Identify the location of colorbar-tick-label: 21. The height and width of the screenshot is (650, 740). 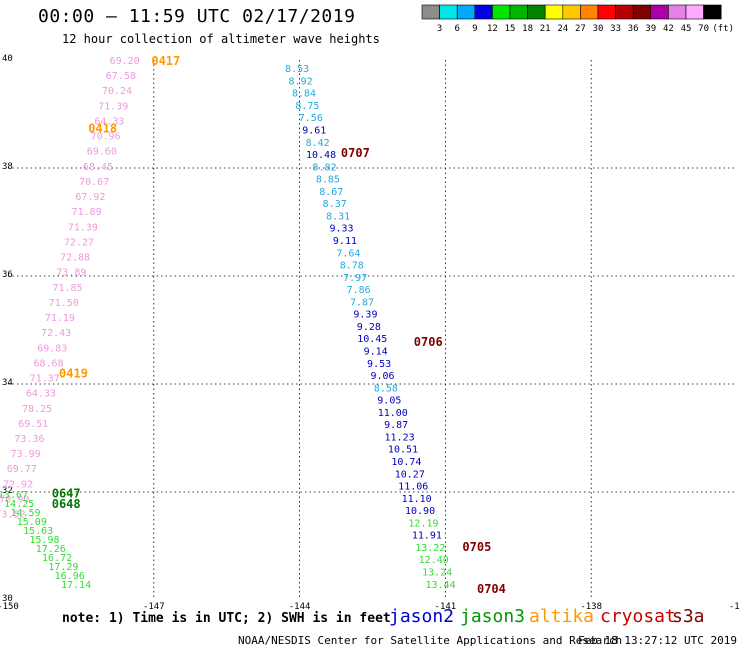
(545, 29).